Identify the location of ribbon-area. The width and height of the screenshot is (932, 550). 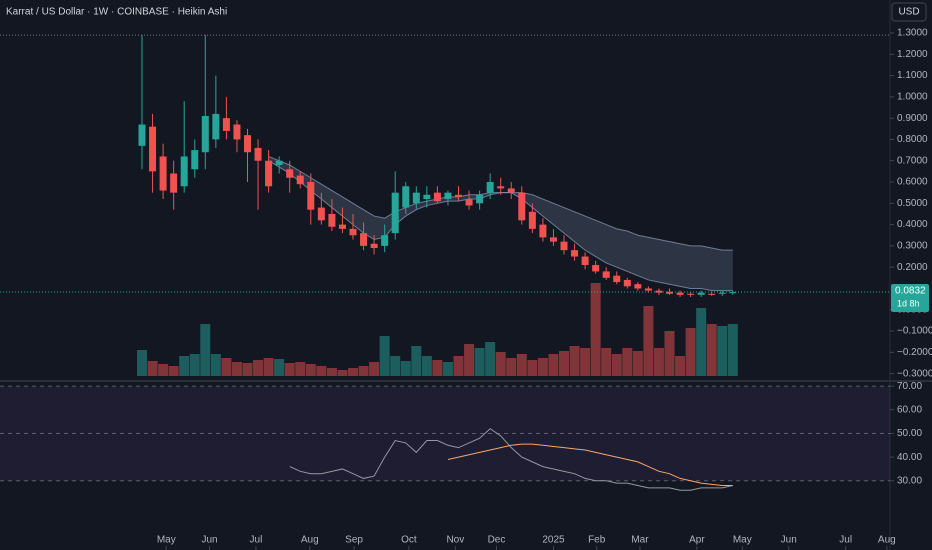
(500, 223).